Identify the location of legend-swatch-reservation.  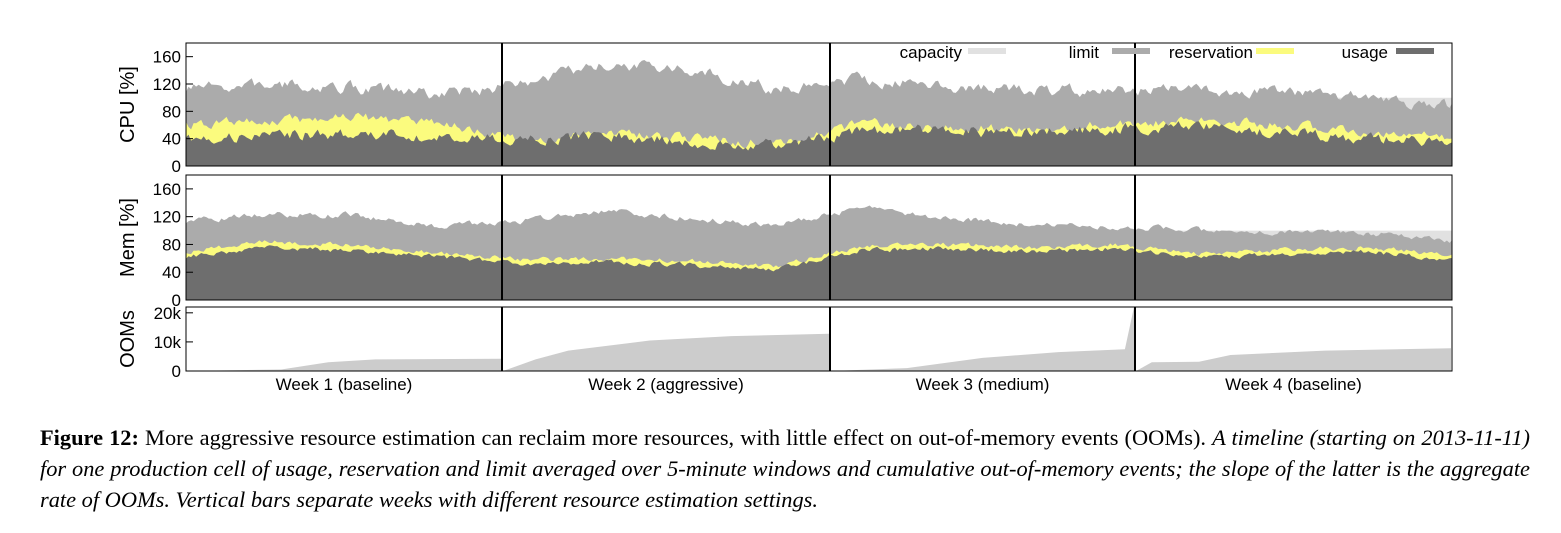
(1275, 51).